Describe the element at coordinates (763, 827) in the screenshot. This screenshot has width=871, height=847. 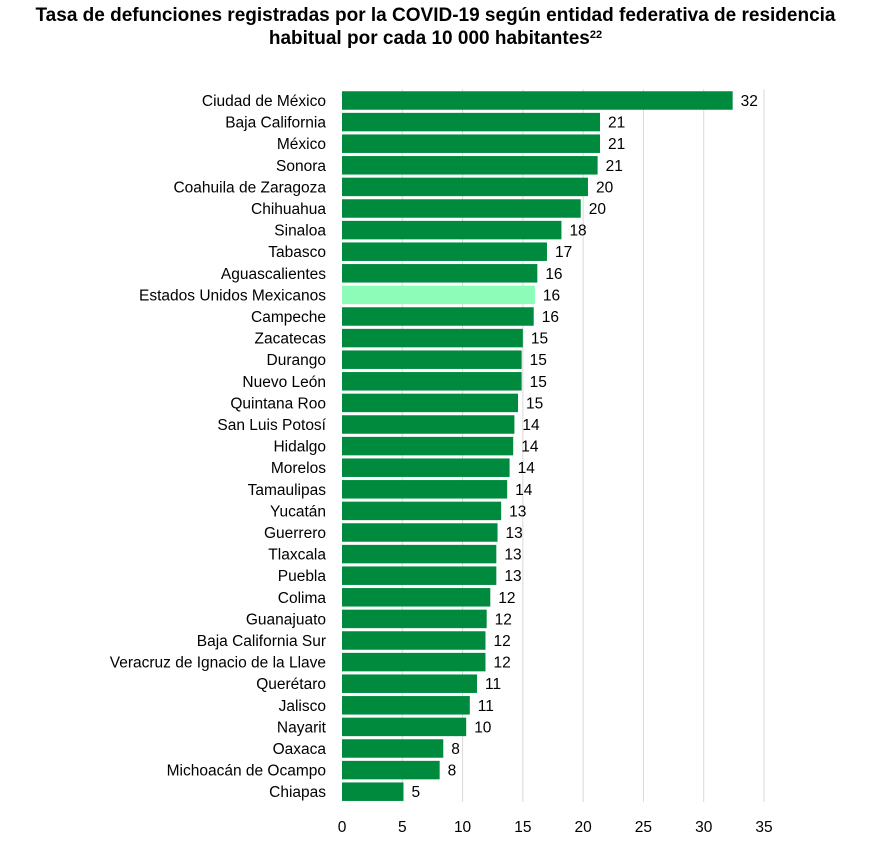
I see `x-tick-label: 35` at that location.